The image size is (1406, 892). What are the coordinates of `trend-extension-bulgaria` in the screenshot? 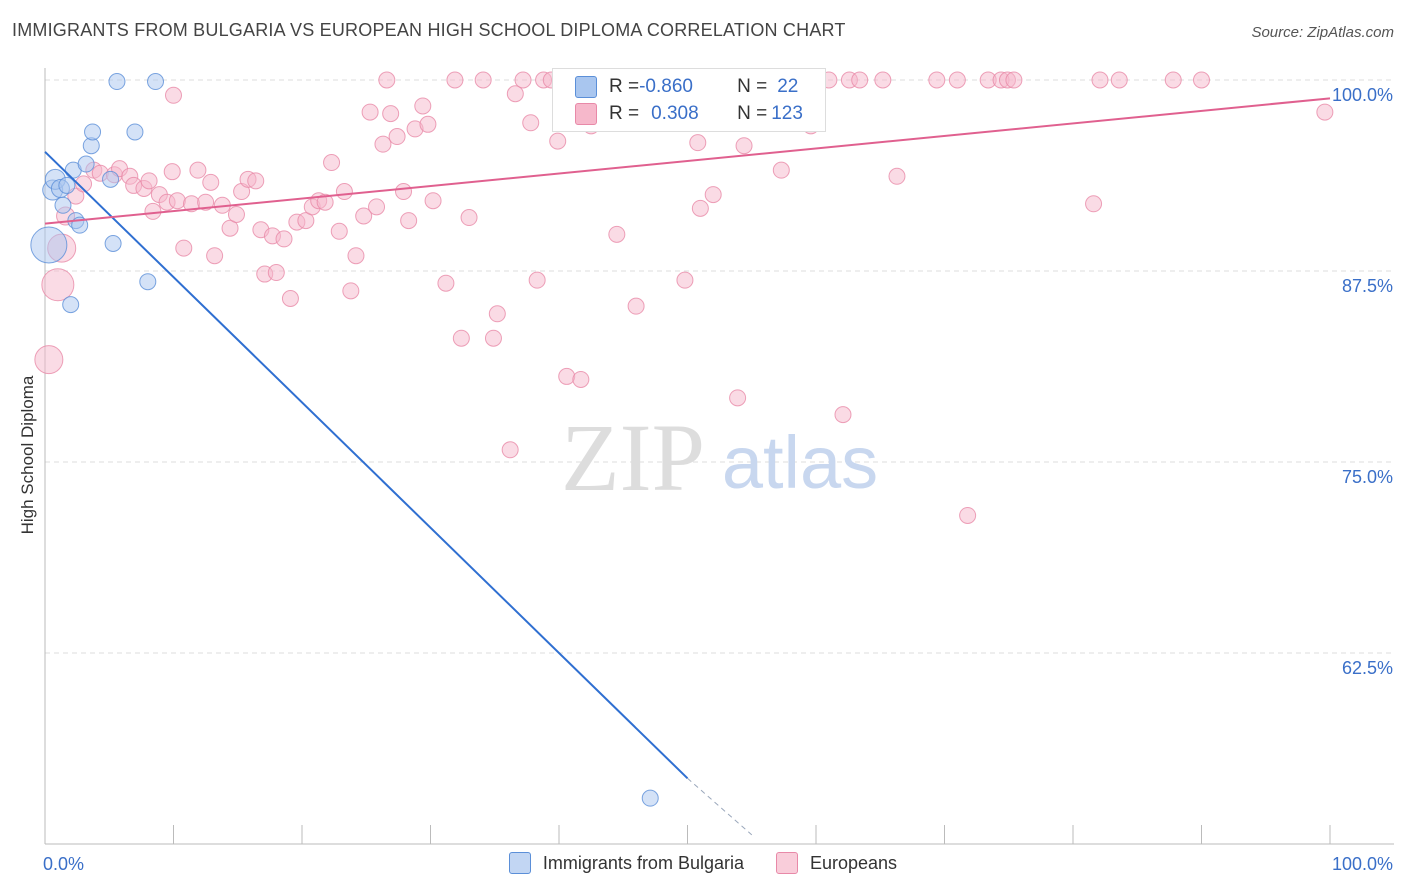 It's located at (720, 806).